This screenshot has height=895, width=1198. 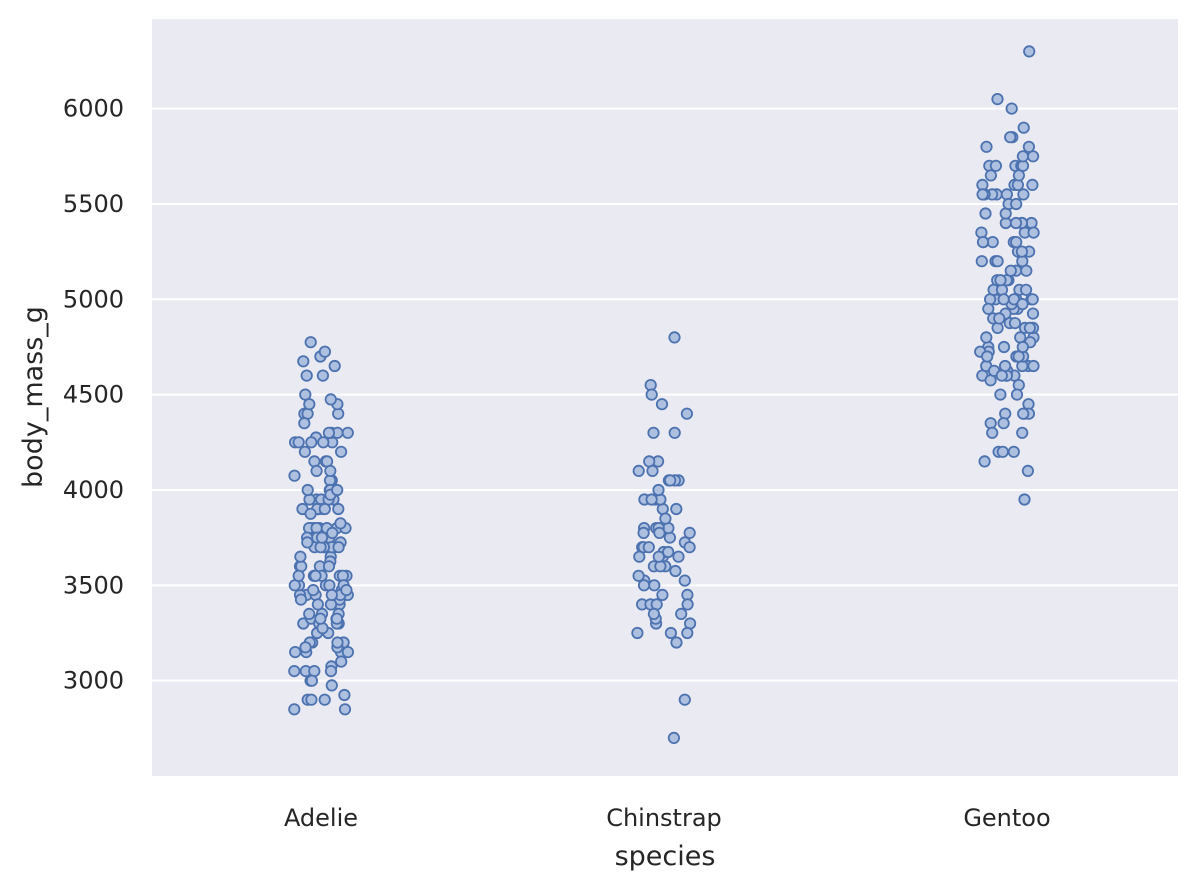 I want to click on x-axis-title: species, so click(x=665, y=856).